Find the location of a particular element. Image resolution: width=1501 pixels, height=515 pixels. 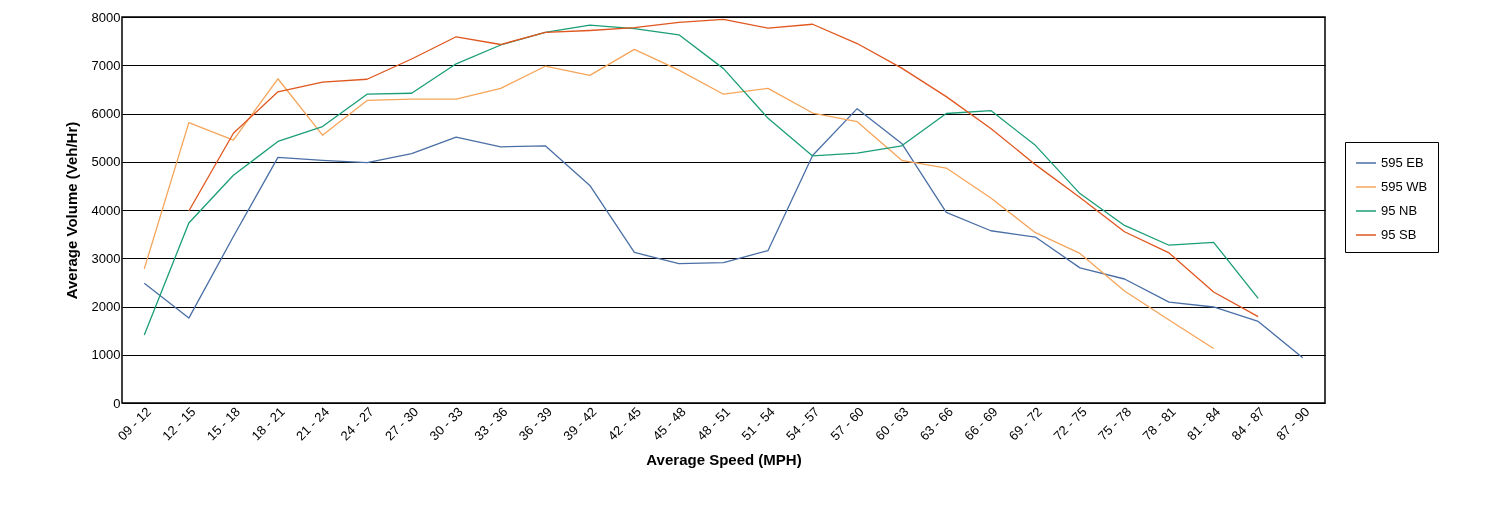

legend-label: 95 NB is located at coordinates (1399, 210).